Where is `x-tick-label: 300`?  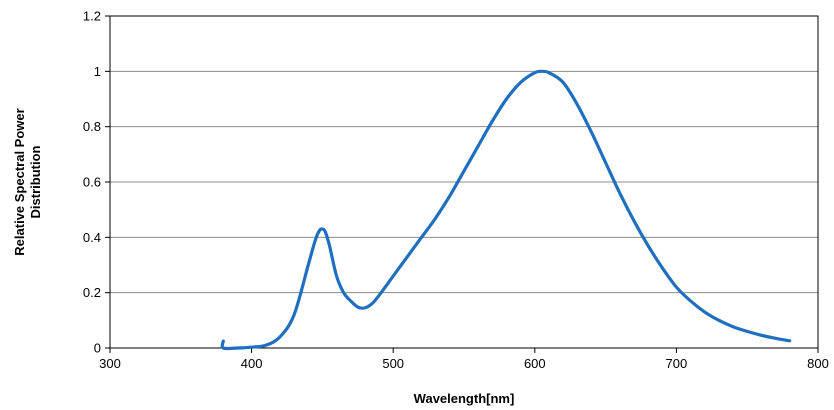 x-tick-label: 300 is located at coordinates (110, 363).